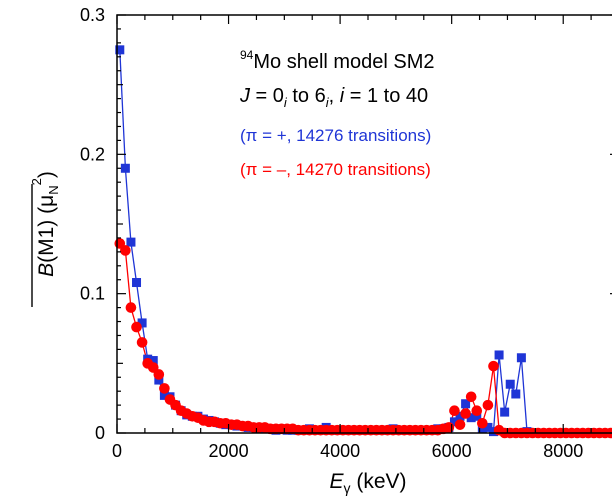 Image resolution: width=612 pixels, height=500 pixels. I want to click on y-tick-label: 0.1, so click(92, 294).